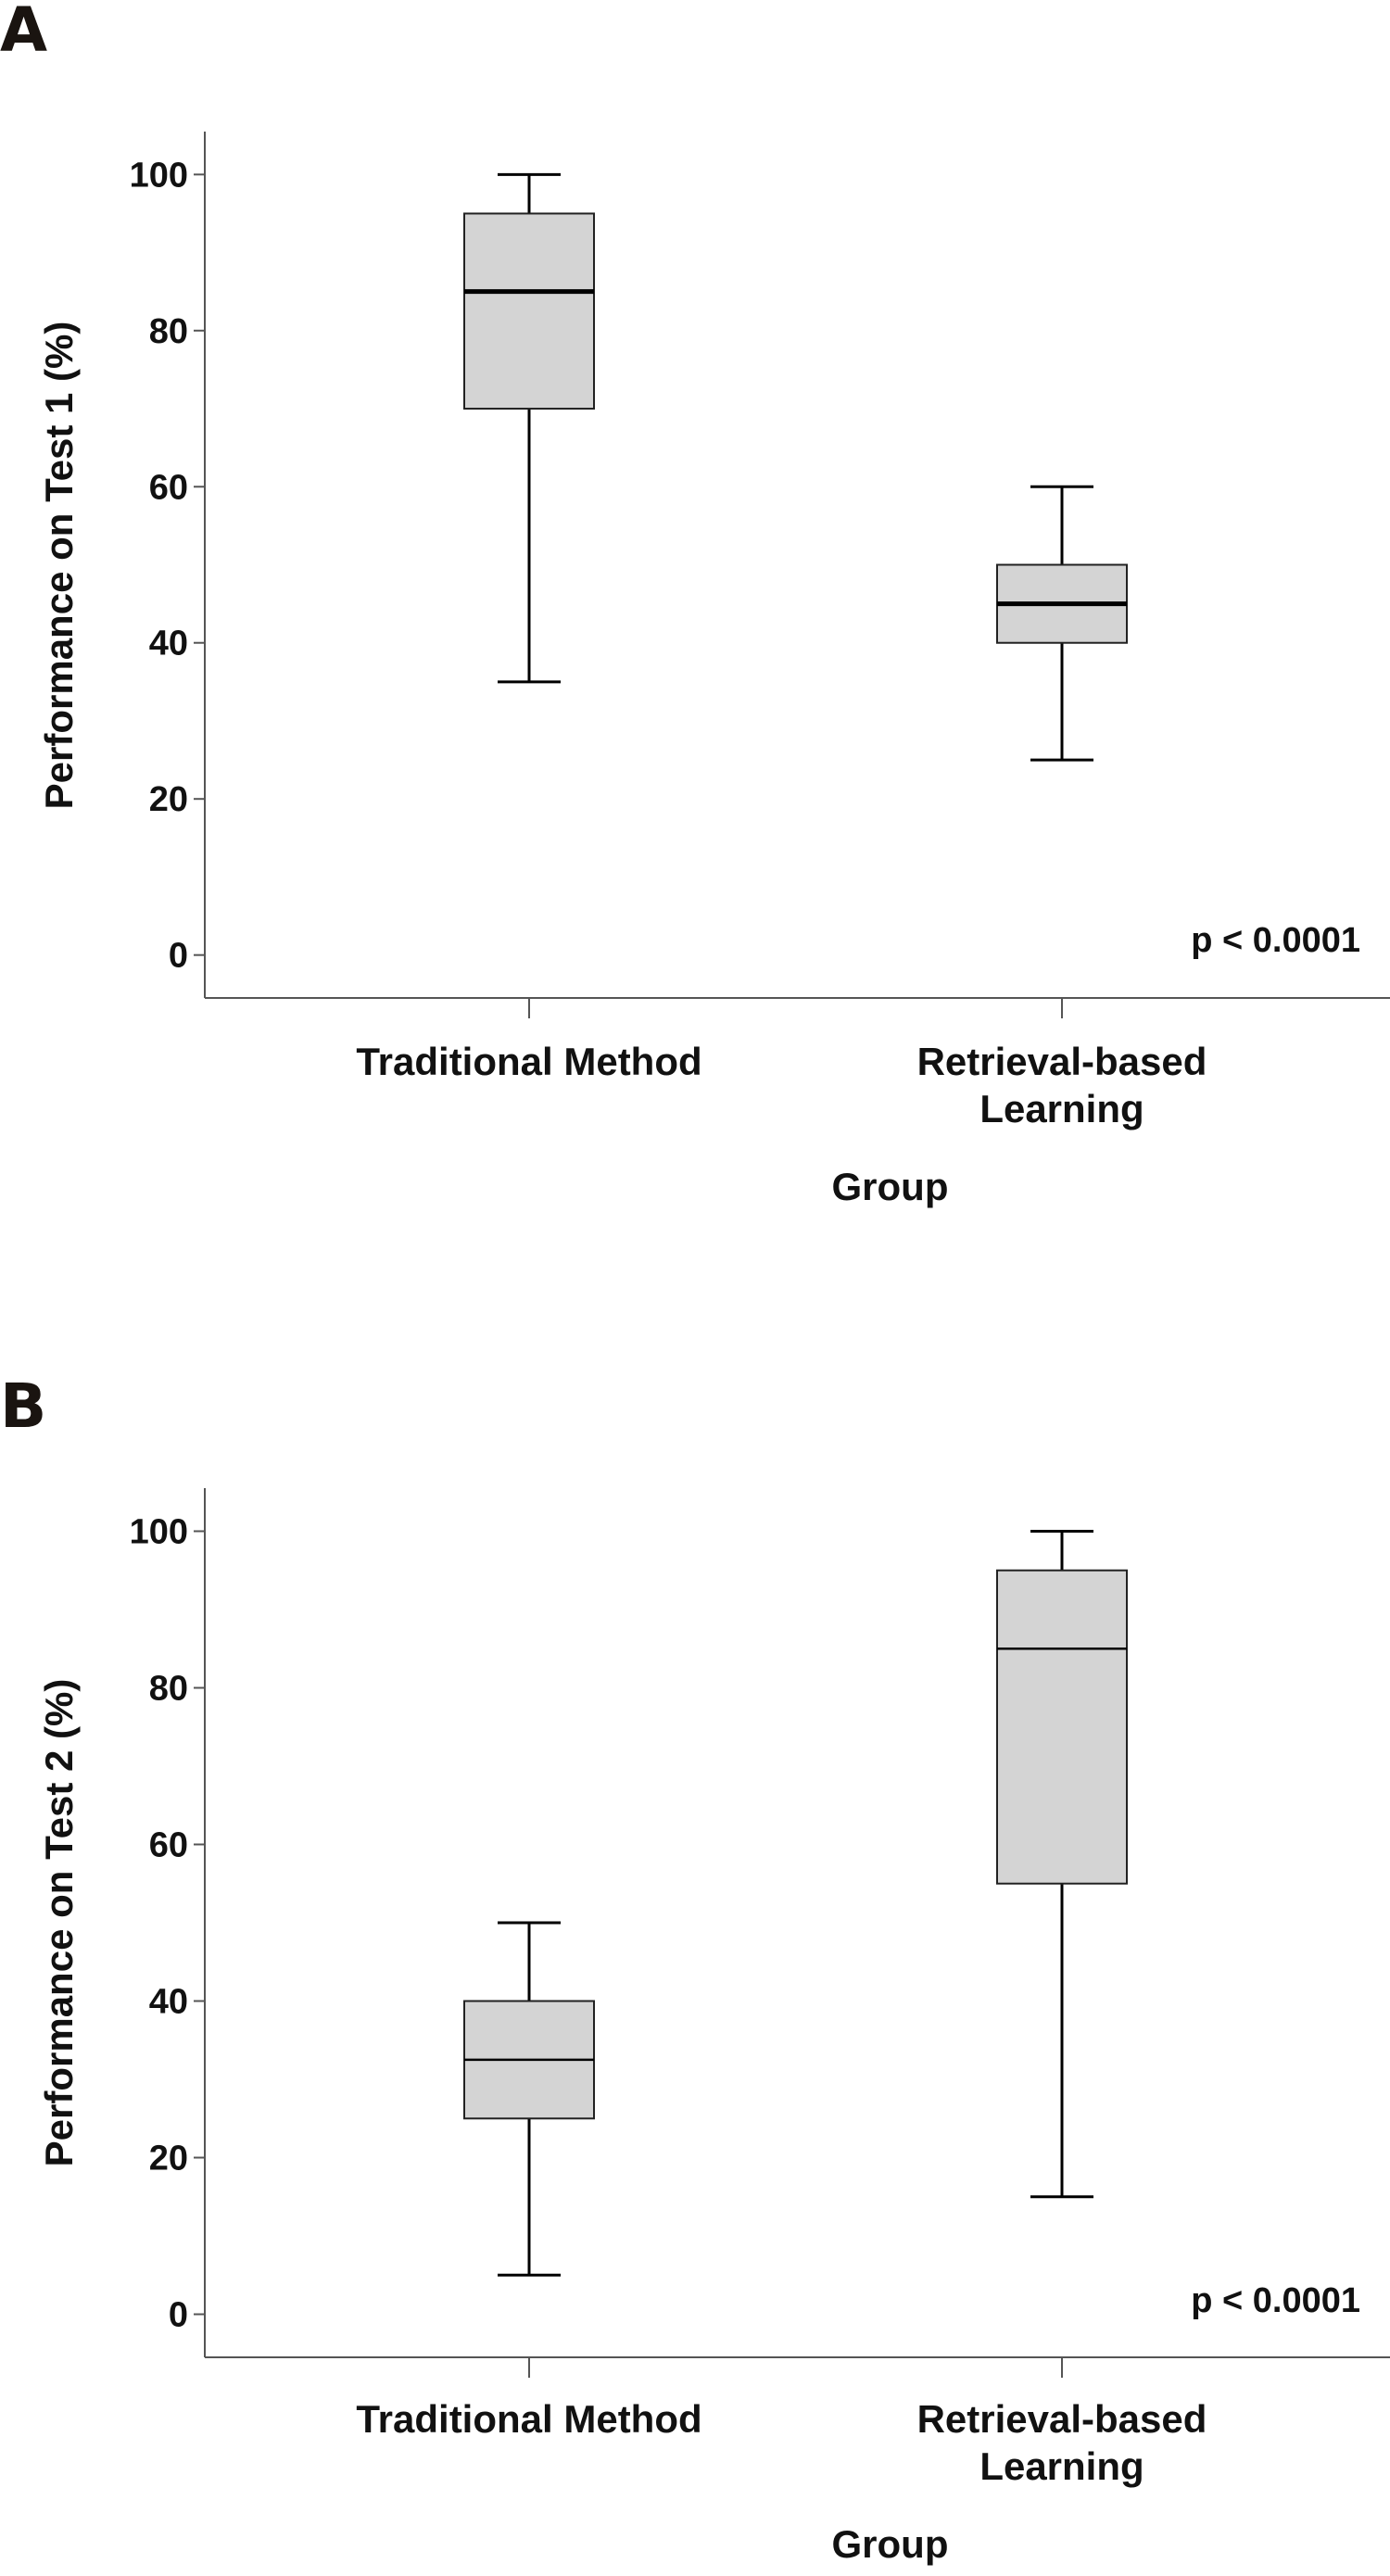 The width and height of the screenshot is (1390, 2576). Describe the element at coordinates (59, 1923) in the screenshot. I see `y-axis-label: Performance on Test 2 (%)` at that location.